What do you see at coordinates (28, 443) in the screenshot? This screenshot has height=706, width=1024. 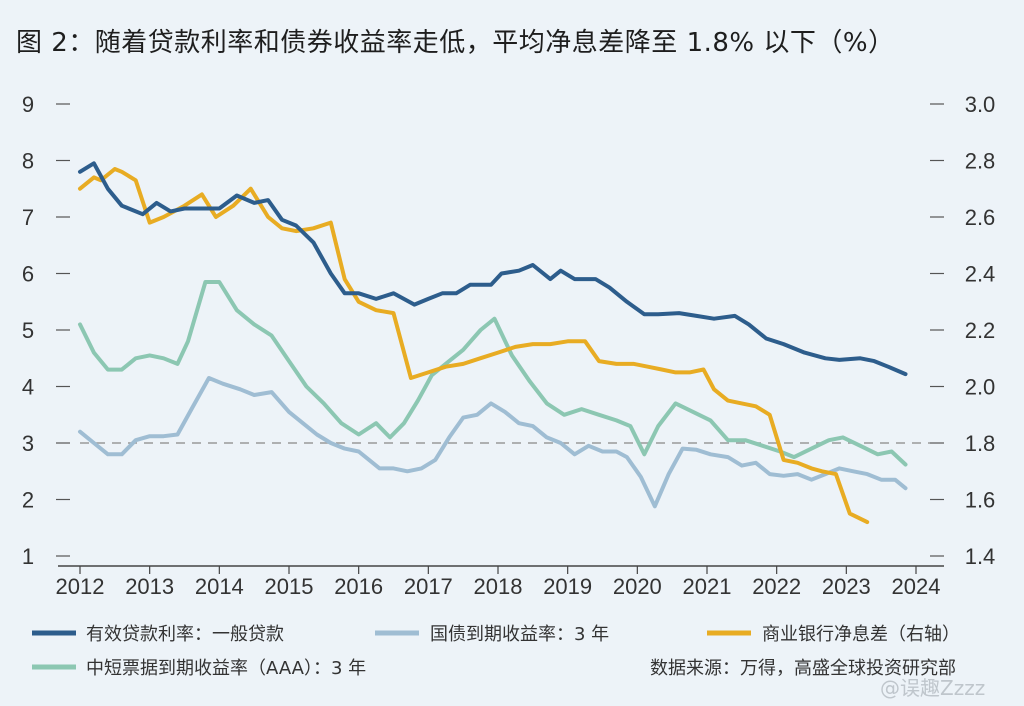 I see `left-tick-label: 3` at bounding box center [28, 443].